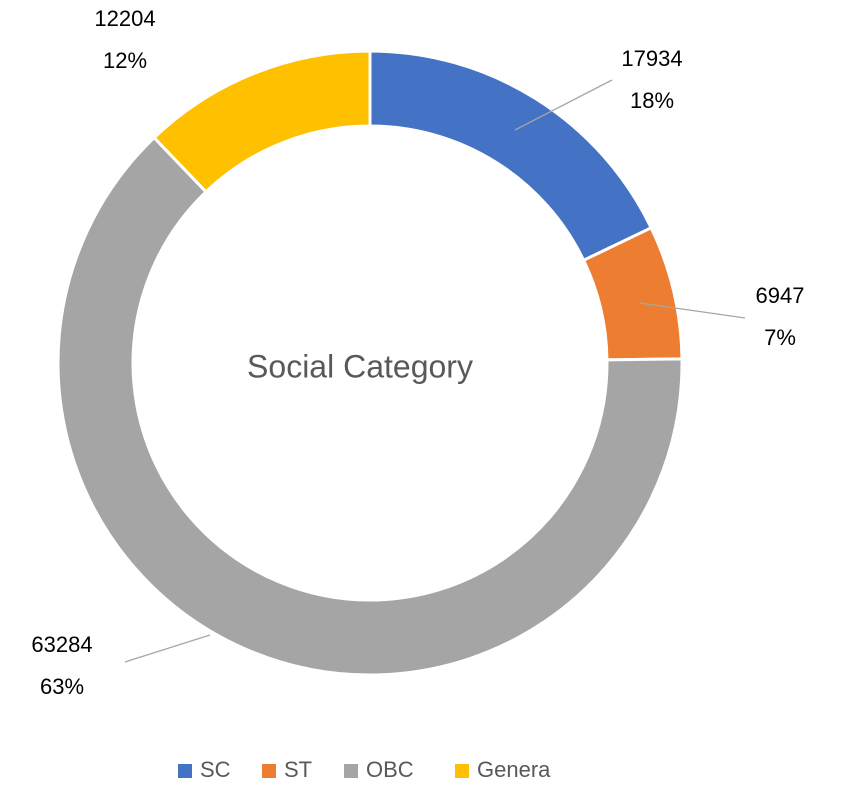 The image size is (844, 787). I want to click on legend-label: SC, so click(215, 769).